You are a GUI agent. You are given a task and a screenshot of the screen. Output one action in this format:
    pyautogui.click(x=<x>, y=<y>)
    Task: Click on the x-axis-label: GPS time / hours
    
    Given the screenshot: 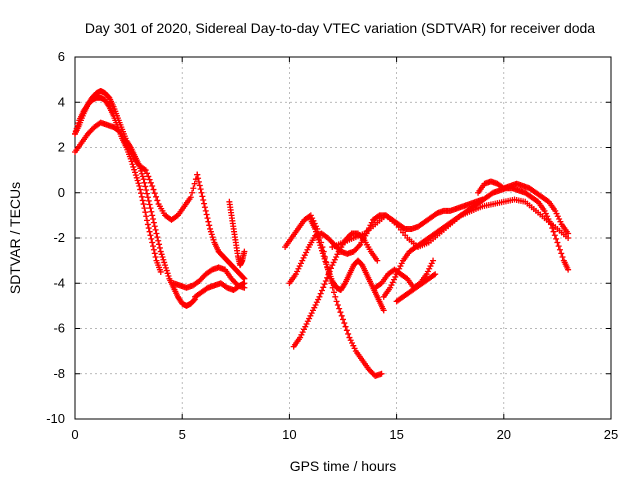 What is the action you would take?
    pyautogui.click(x=343, y=466)
    